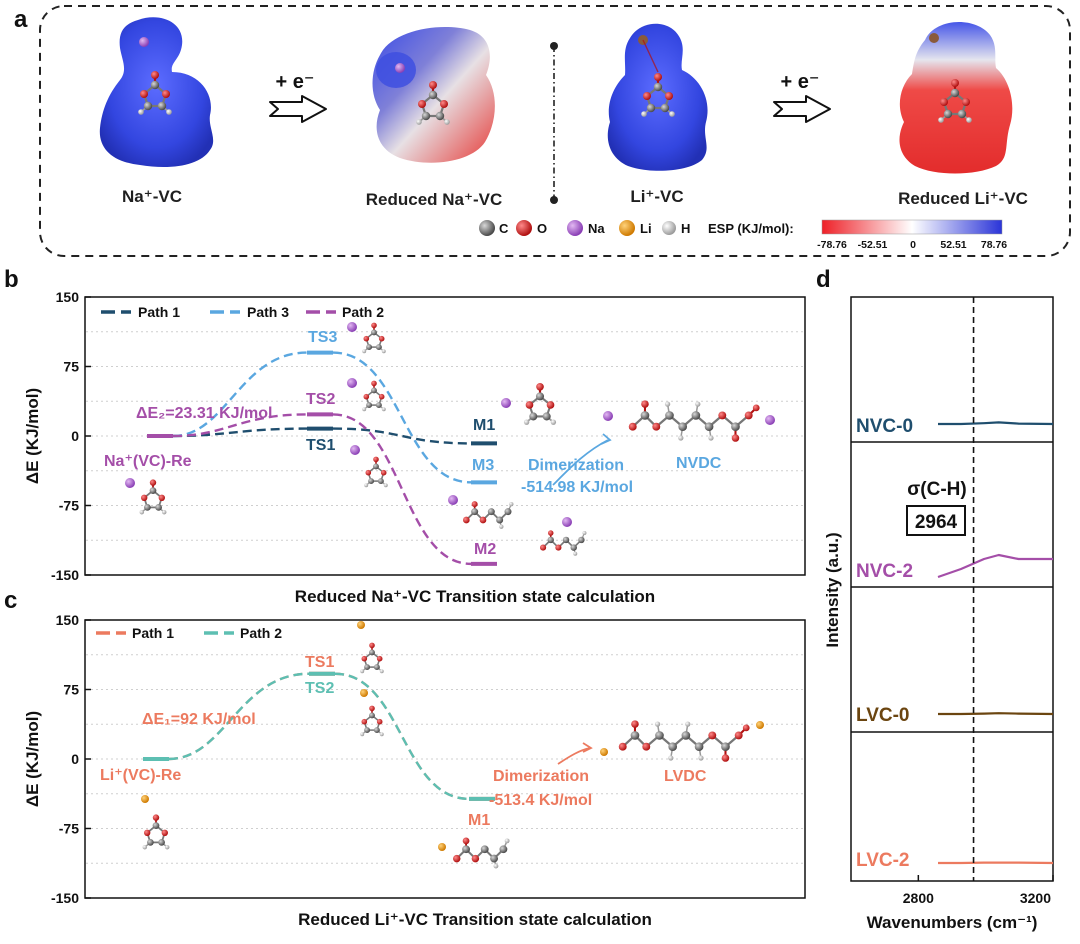  I want to click on esp-surface-li-vc, so click(658, 97).